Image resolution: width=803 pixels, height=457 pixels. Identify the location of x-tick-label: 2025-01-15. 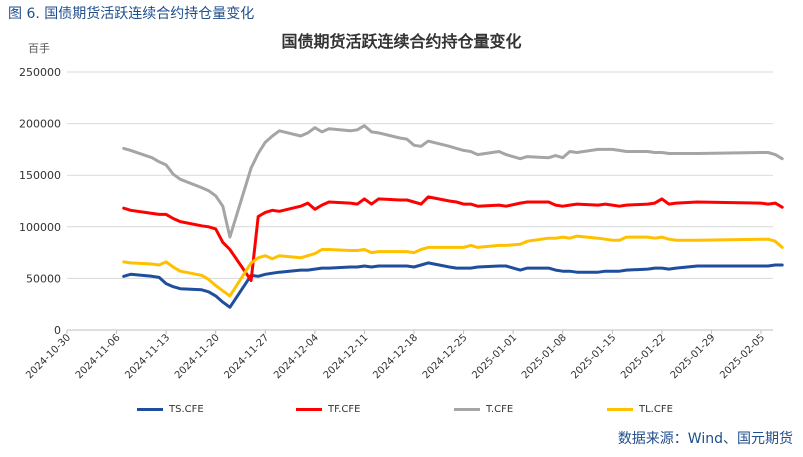
(594, 356).